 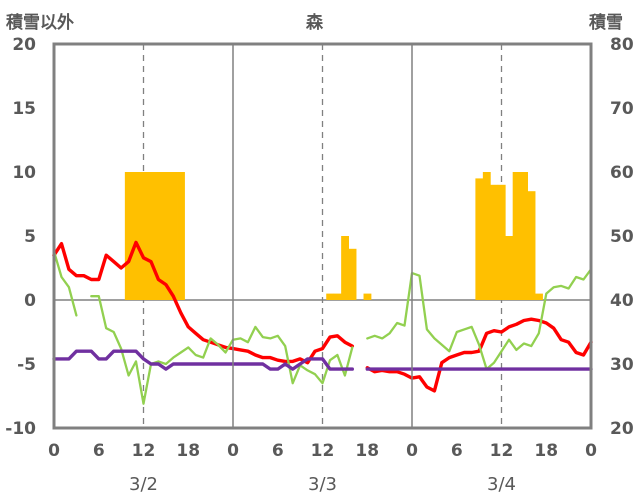 I want to click on purple-series-line, so click(x=203, y=360).